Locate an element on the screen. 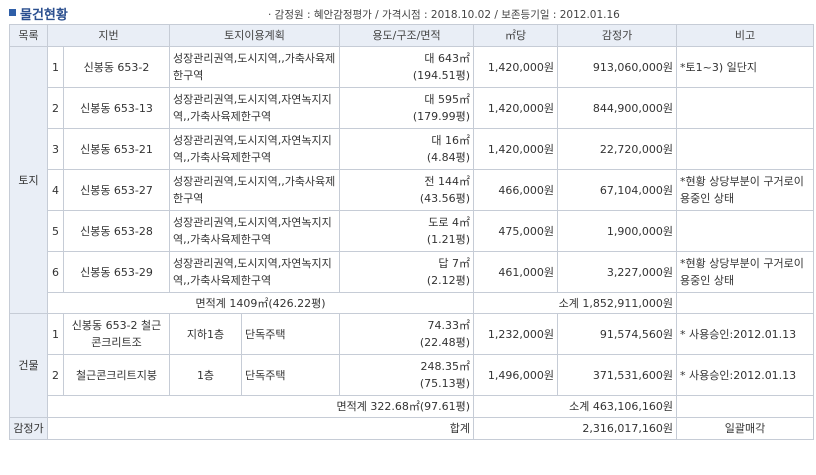  land-summary-row: 면적계 1409㎡(426.22평) 소계 1,852,911,000원 is located at coordinates (412, 303).